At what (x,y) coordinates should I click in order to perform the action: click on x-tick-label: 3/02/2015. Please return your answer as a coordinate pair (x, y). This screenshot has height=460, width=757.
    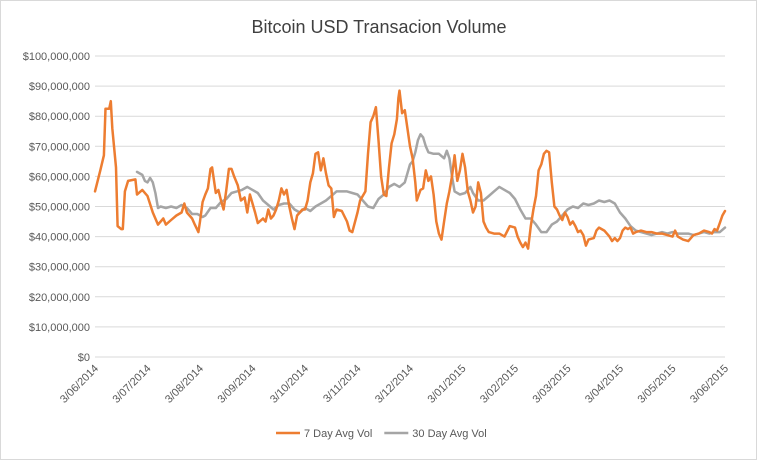
    Looking at the image, I should click on (499, 384).